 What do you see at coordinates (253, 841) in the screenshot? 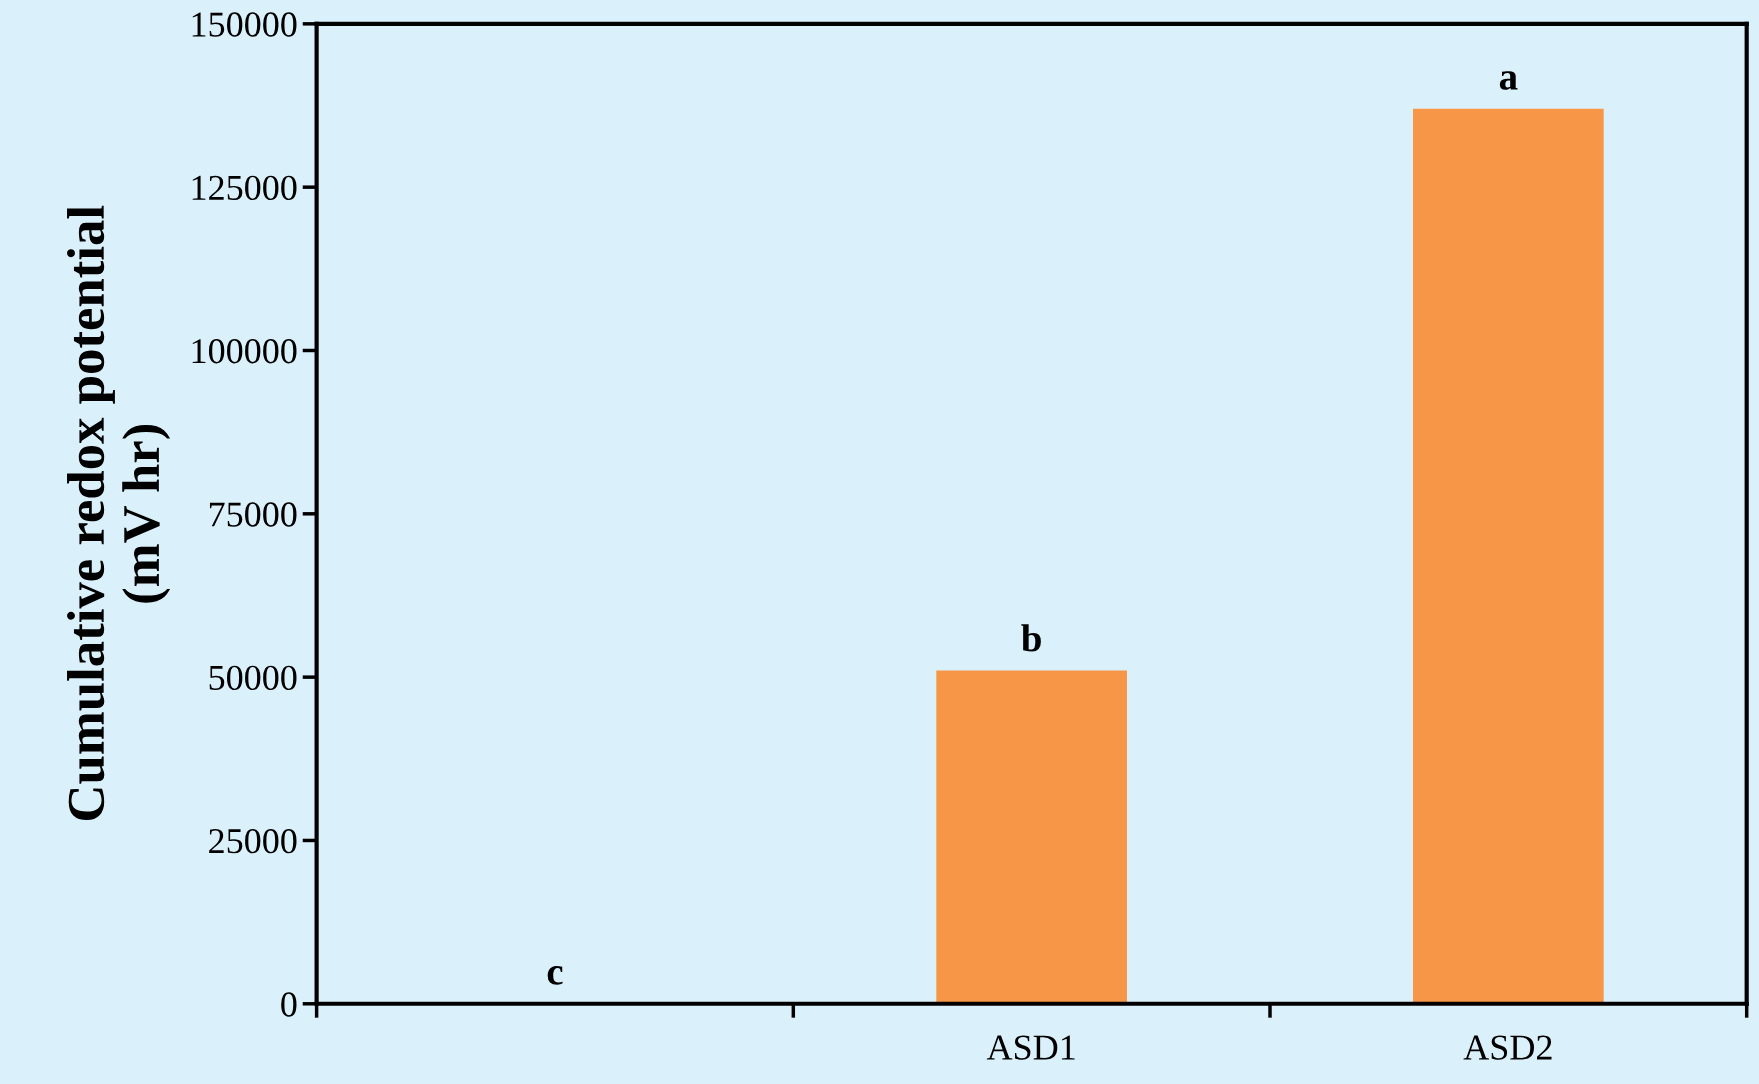
I see `y-tick-label: 25000` at bounding box center [253, 841].